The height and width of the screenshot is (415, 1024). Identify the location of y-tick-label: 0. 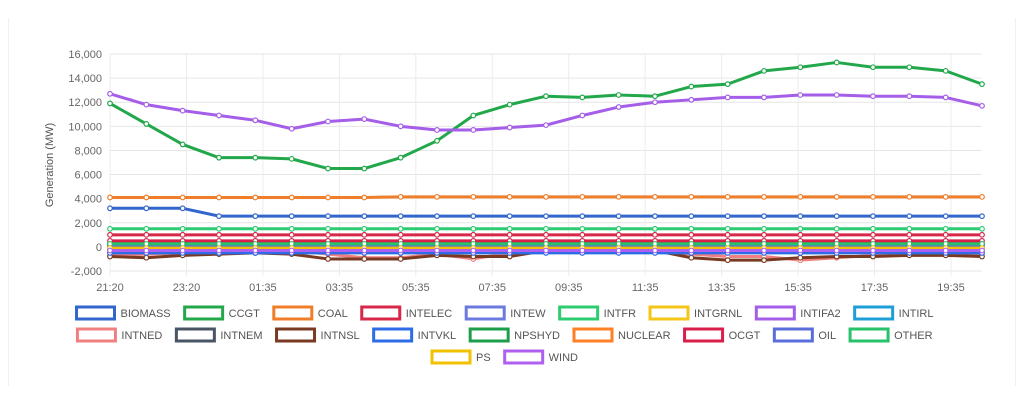
(99, 248).